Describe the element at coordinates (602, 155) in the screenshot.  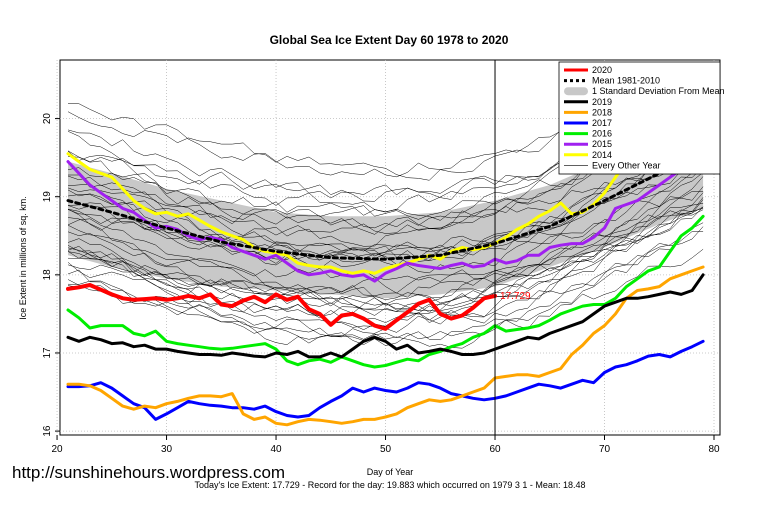
I see `legend-label: 2014` at that location.